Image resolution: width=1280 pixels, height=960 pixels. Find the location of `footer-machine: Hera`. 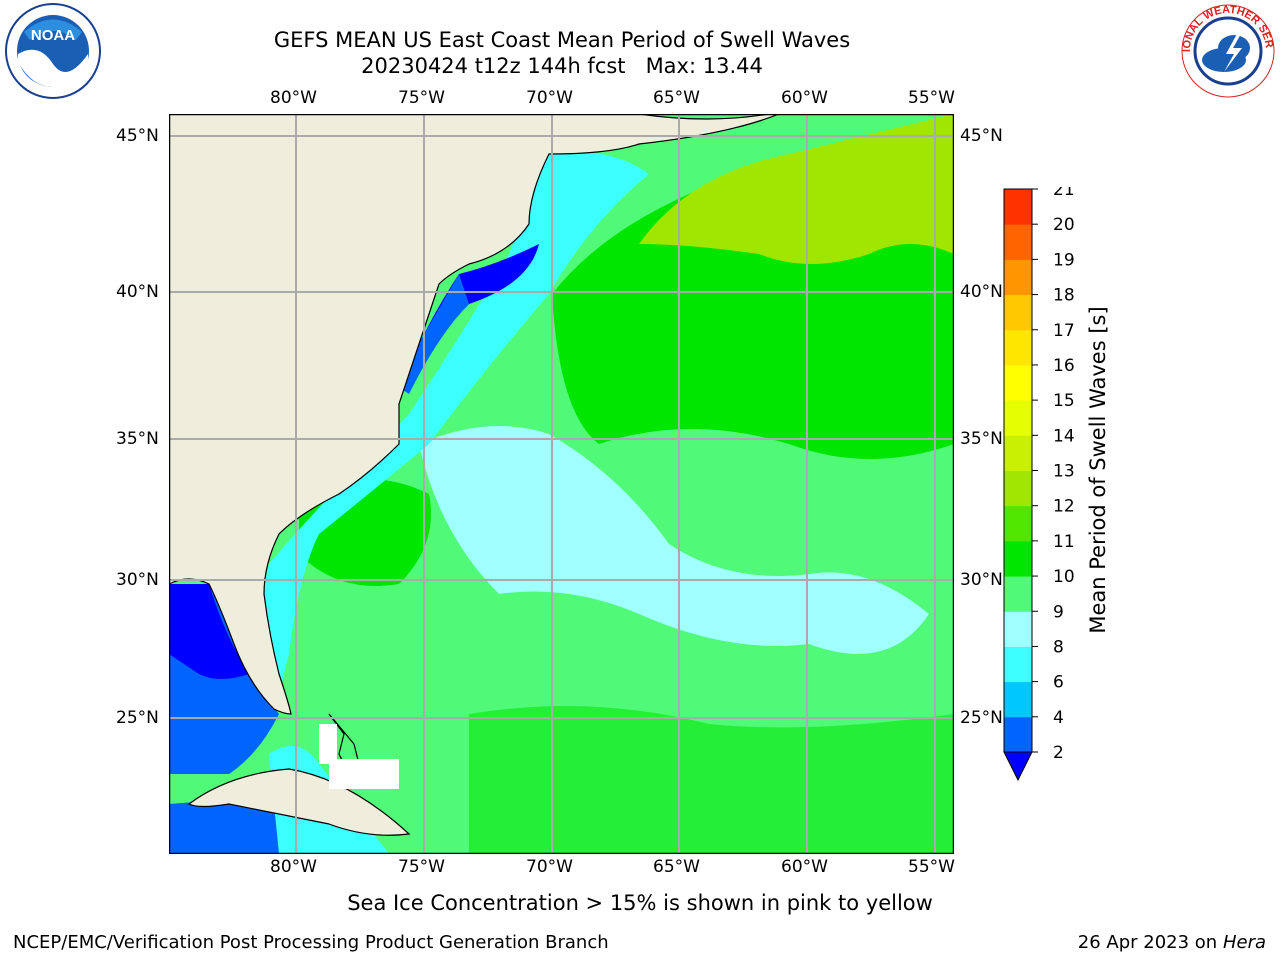

footer-machine: Hera is located at coordinates (1244, 942).